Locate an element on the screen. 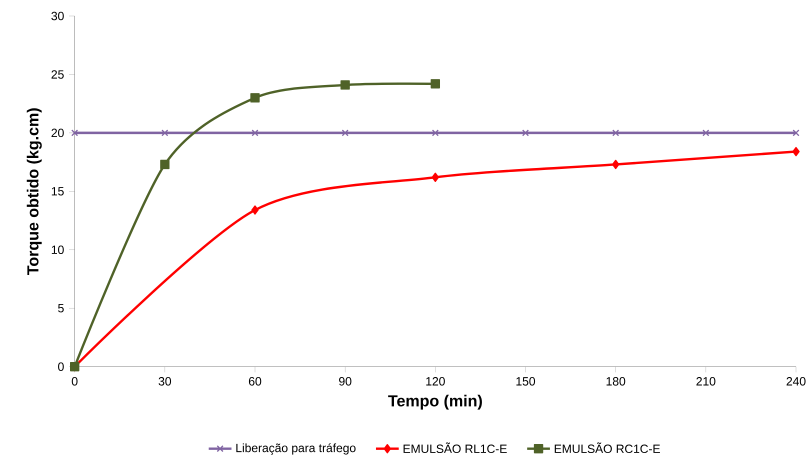 The width and height of the screenshot is (812, 464). x-tick-label: 180 is located at coordinates (616, 381).